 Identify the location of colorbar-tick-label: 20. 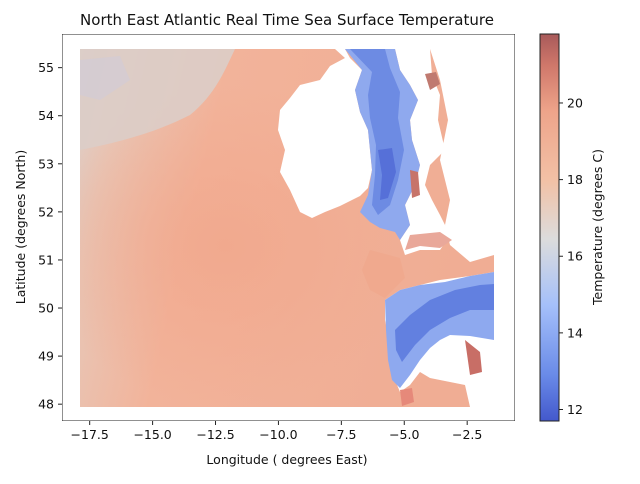
(575, 102).